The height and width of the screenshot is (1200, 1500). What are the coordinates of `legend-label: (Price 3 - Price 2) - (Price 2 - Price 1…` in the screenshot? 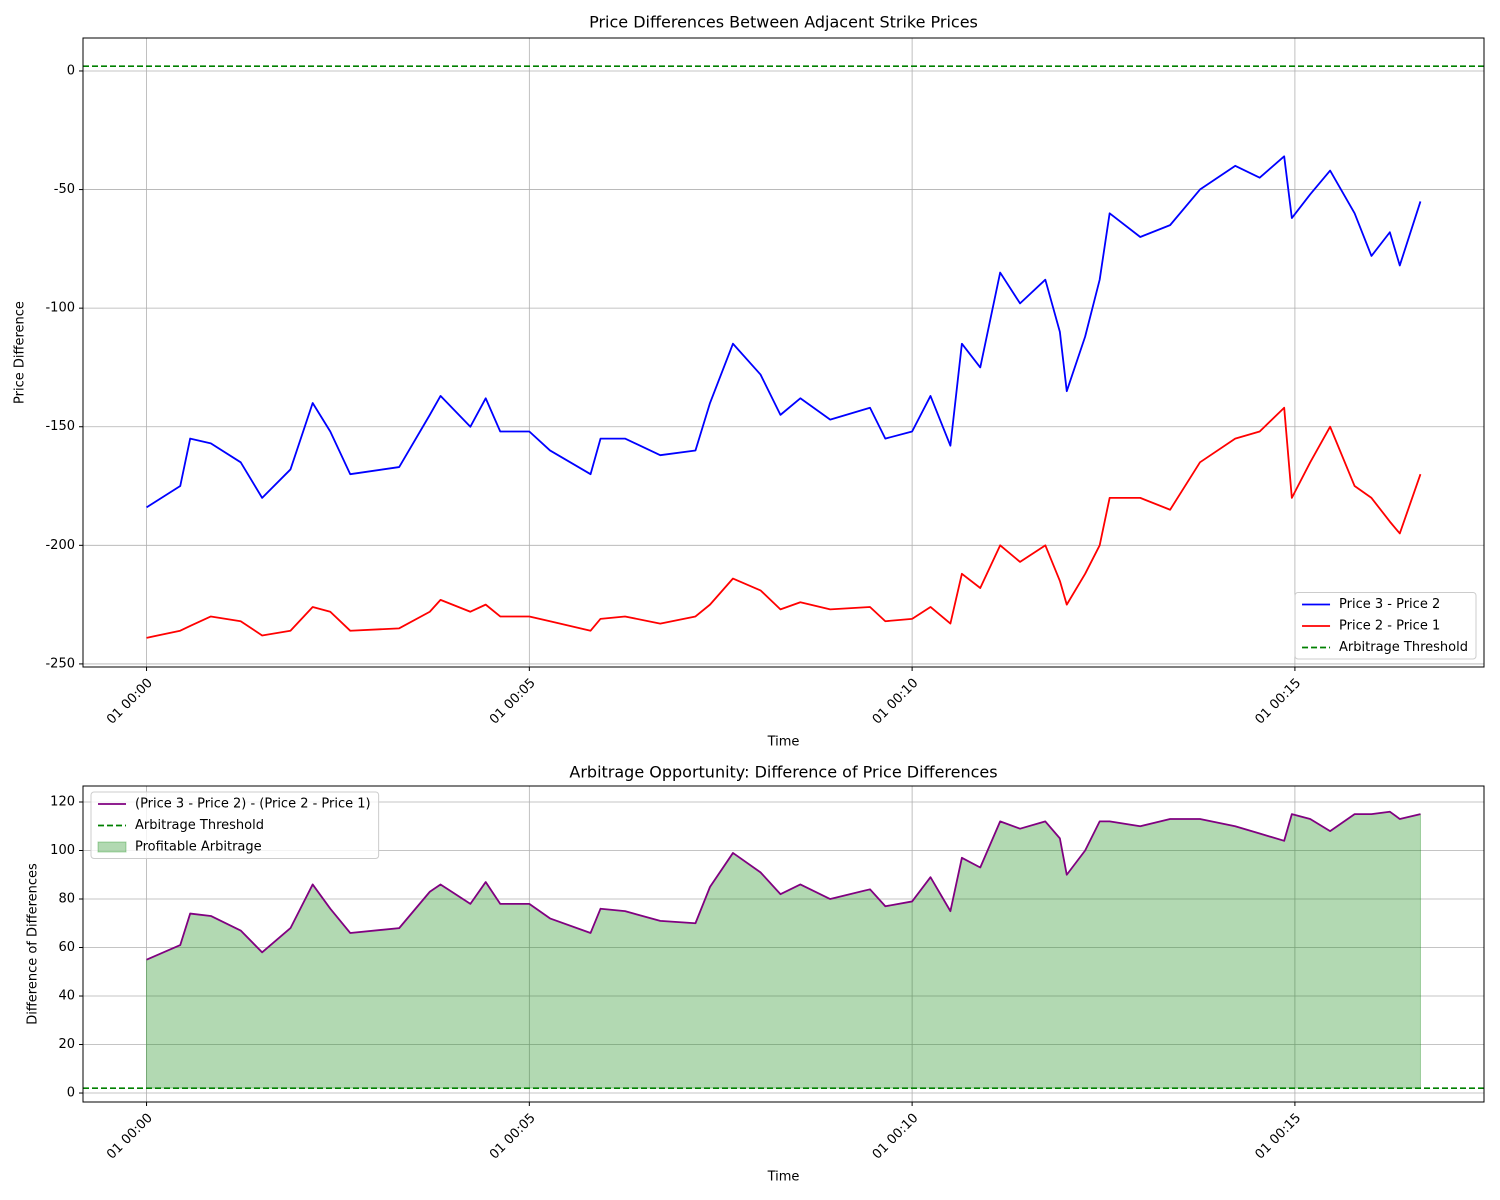 It's located at (253, 804).